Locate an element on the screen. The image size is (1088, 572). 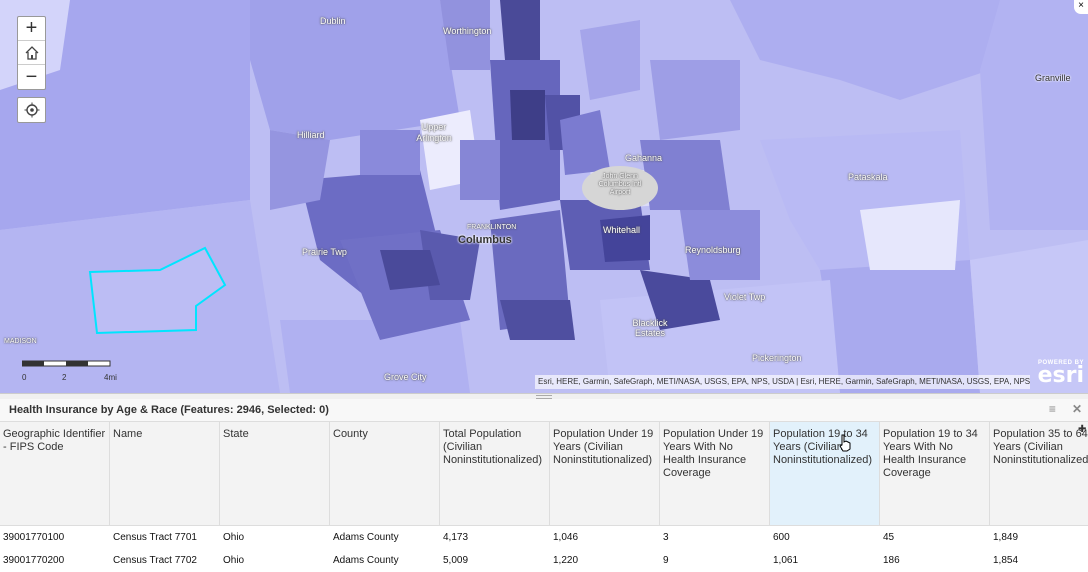
splitter-grip-icon is located at coordinates (544, 397).